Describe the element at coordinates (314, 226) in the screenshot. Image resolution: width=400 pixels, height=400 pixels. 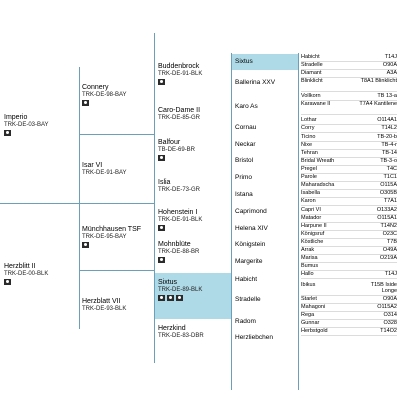
I see `horse-name: Harpune II` at that location.